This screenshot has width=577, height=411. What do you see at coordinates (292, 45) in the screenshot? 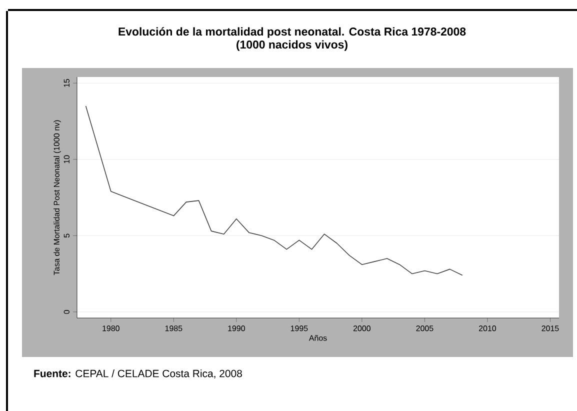
I see `chart-subtitle: (1000 nacidos vivos)` at bounding box center [292, 45].